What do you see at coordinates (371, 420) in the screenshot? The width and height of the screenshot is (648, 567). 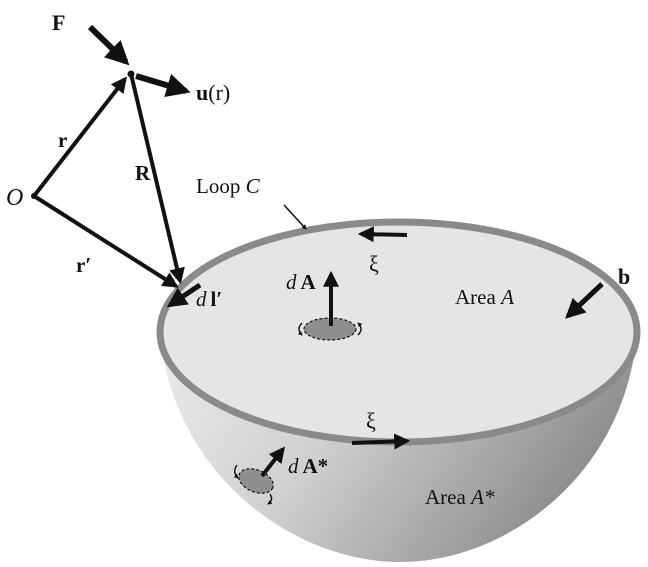 I see `xi-bottom-label: ξ` at bounding box center [371, 420].